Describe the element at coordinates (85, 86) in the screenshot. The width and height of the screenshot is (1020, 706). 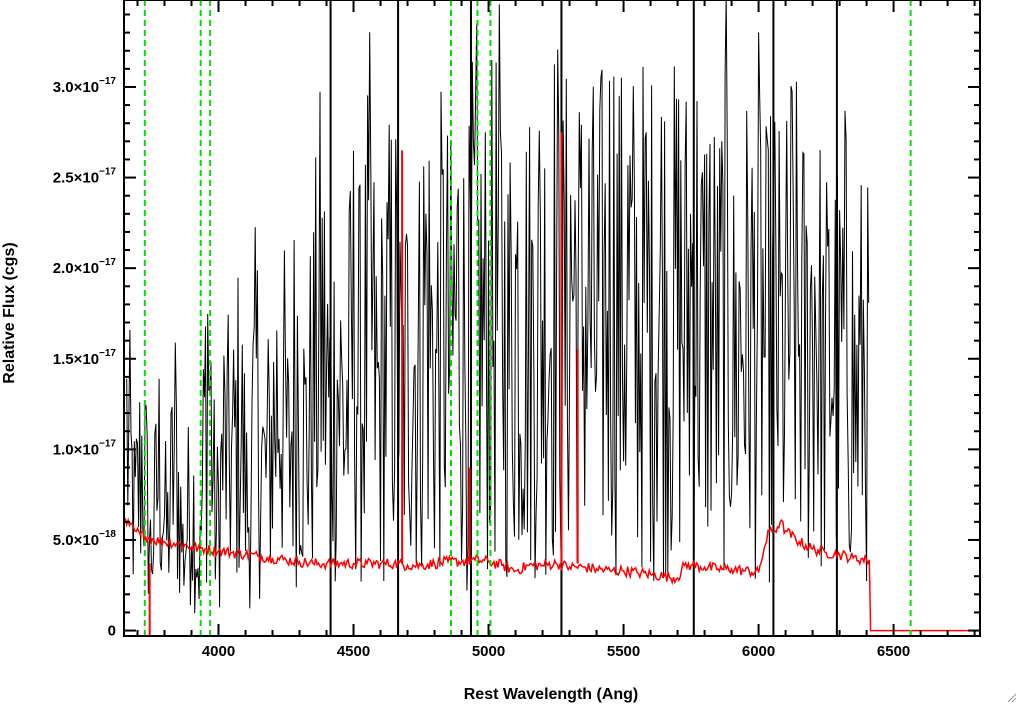
I see `y-tick-label: 3.0×10⁻¹⁷` at that location.